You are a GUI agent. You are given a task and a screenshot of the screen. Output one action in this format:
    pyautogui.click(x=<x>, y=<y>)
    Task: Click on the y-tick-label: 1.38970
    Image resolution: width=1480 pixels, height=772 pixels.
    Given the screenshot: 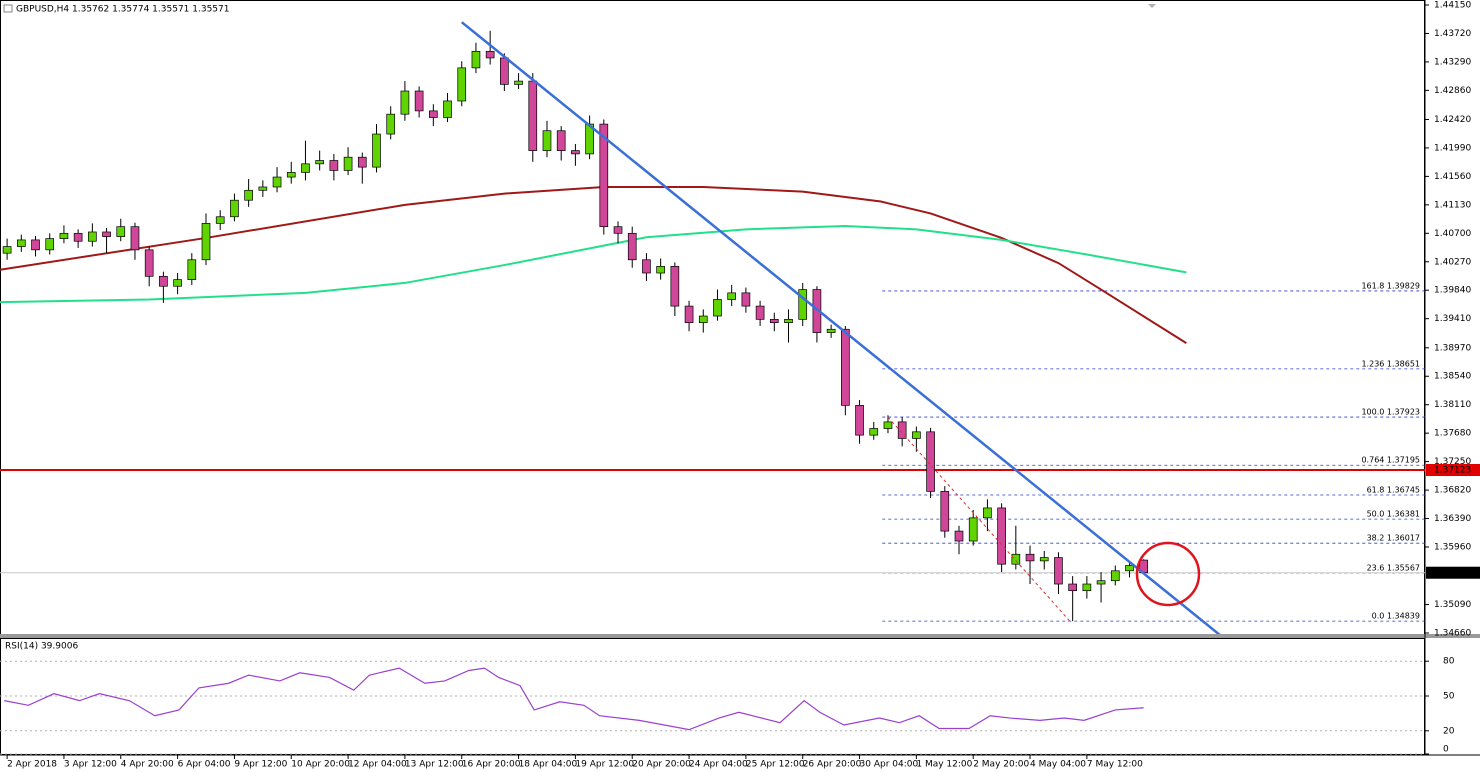 What is the action you would take?
    pyautogui.click(x=1452, y=348)
    